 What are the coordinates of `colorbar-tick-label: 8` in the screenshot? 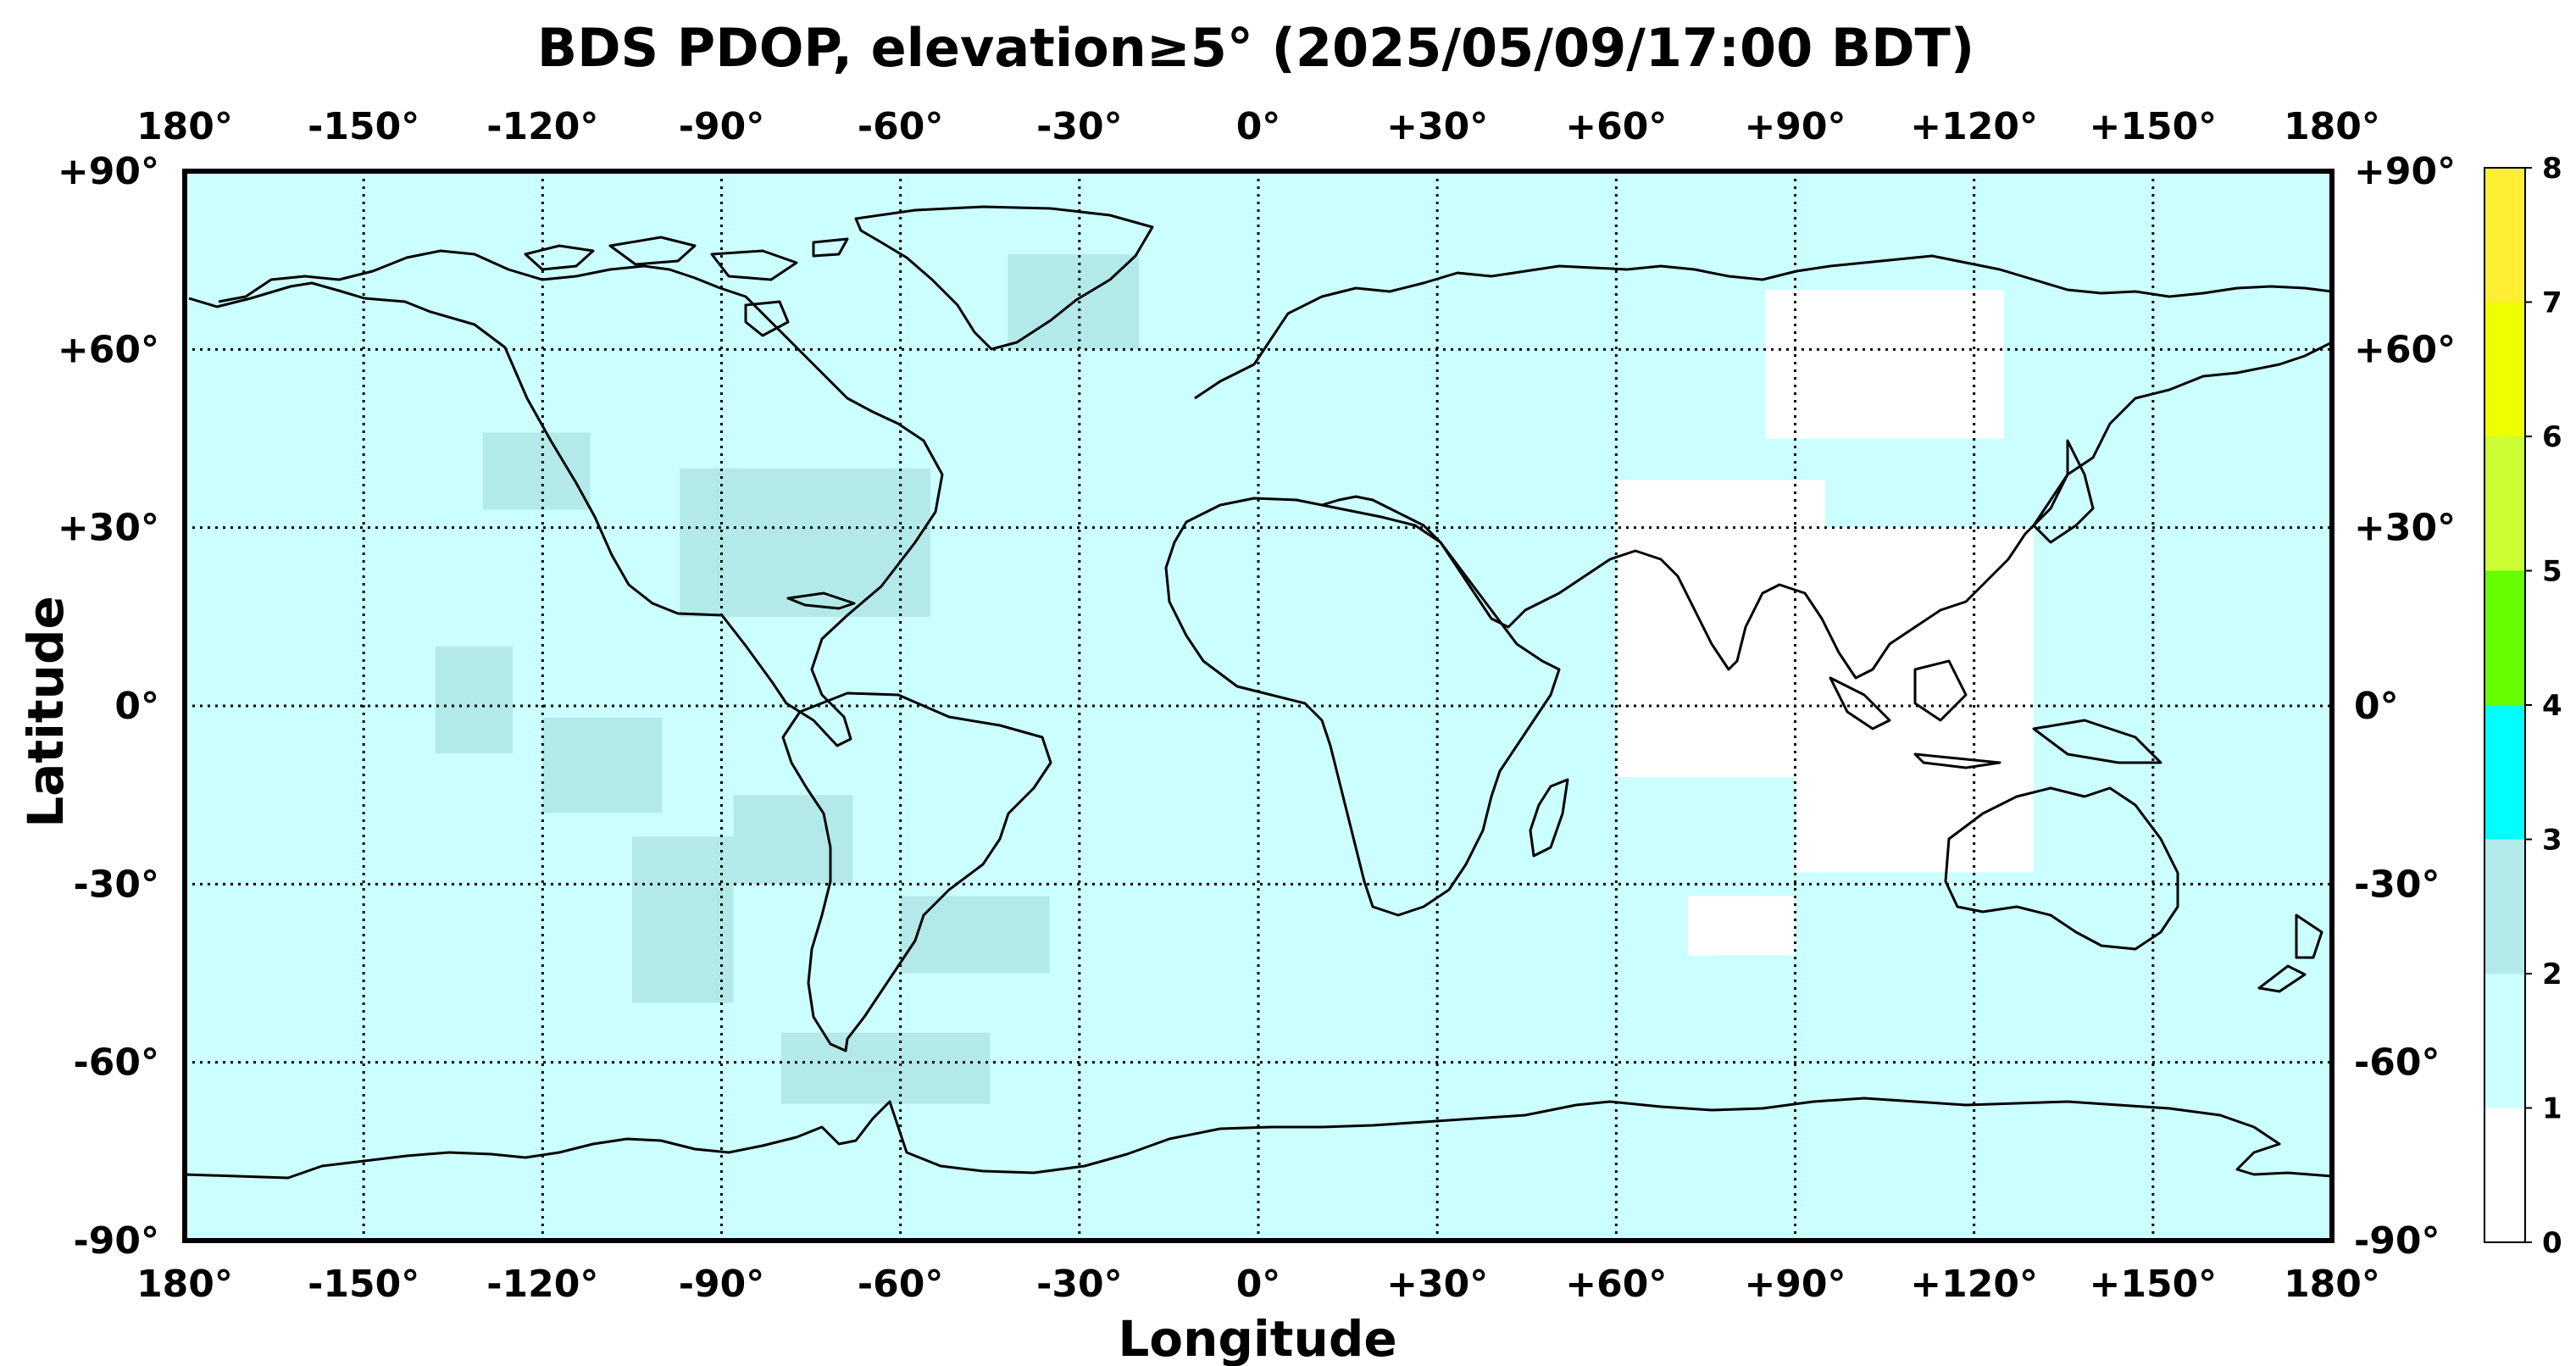 It's located at (2552, 169).